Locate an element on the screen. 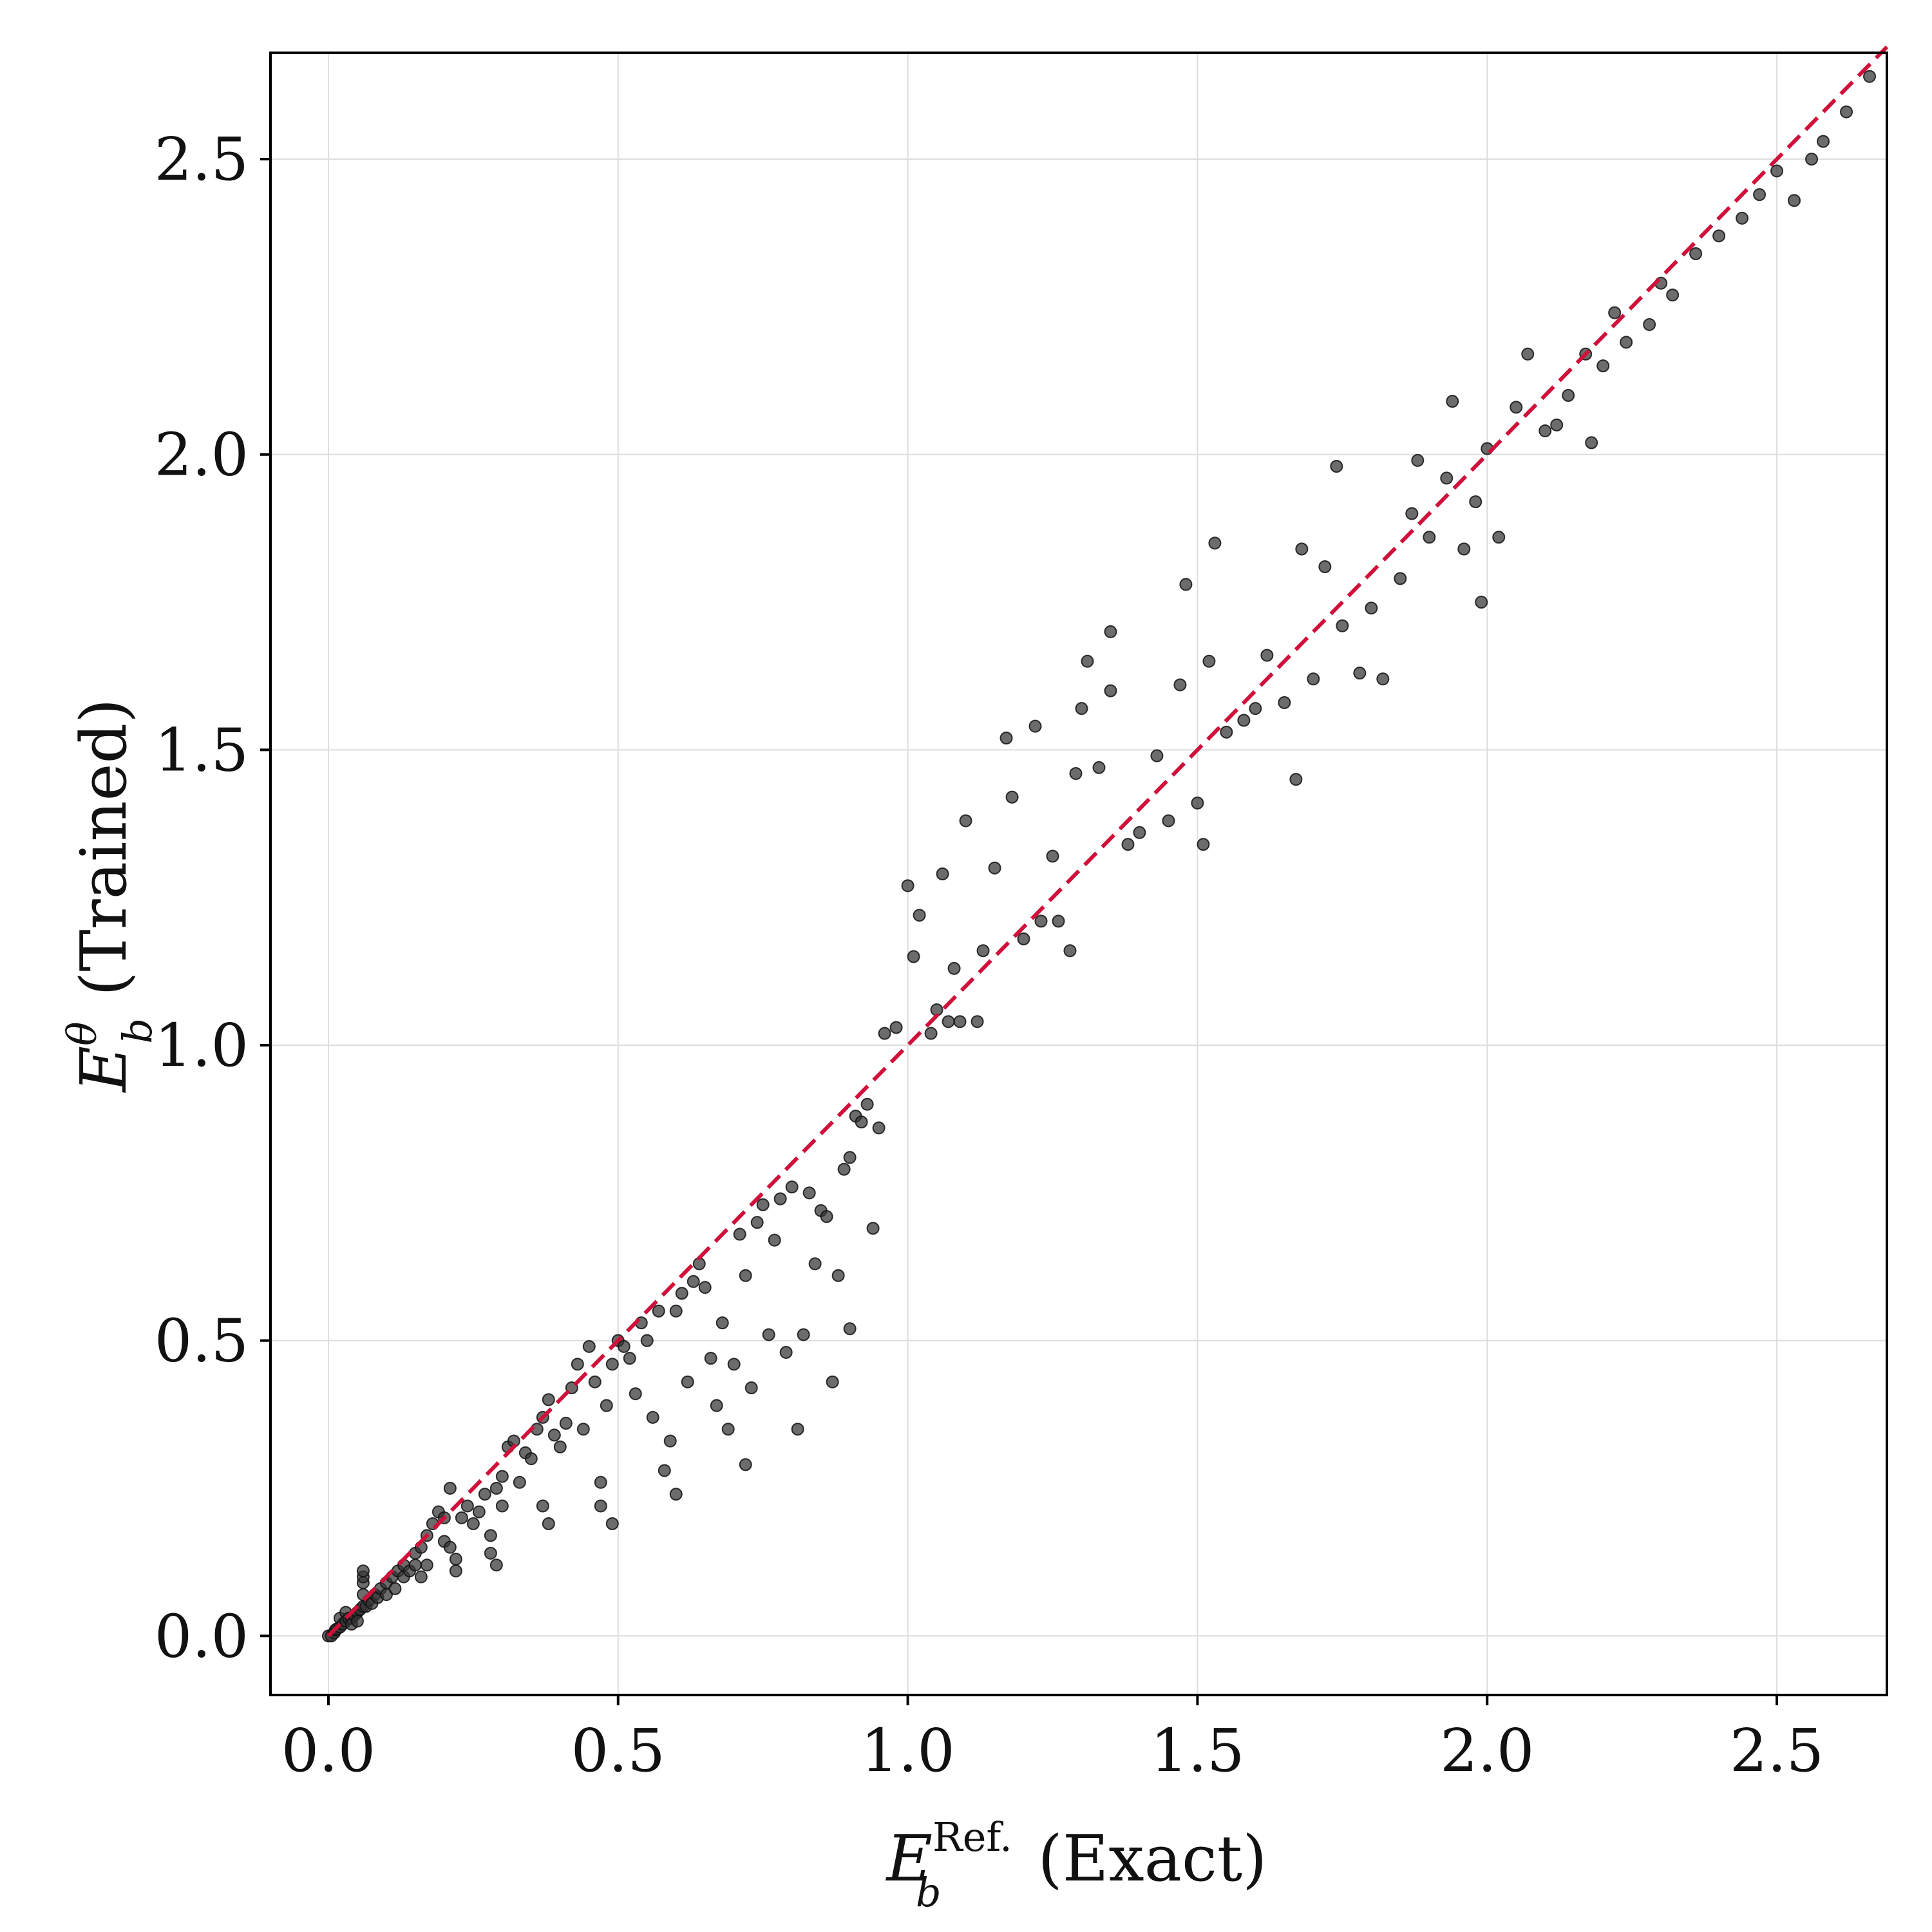 Image resolution: width=1932 pixels, height=1932 pixels. x-tick-label: 0.5 is located at coordinates (618, 1750).